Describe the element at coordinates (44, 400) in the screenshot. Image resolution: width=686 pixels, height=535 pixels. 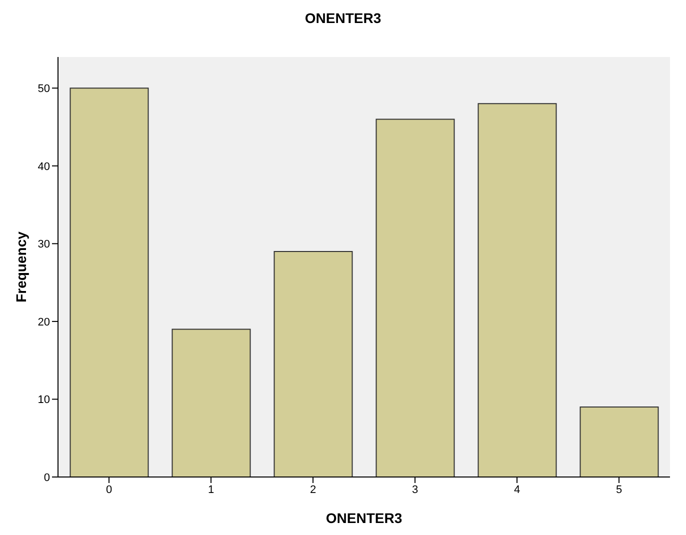
I see `y-tick-label: 10` at that location.